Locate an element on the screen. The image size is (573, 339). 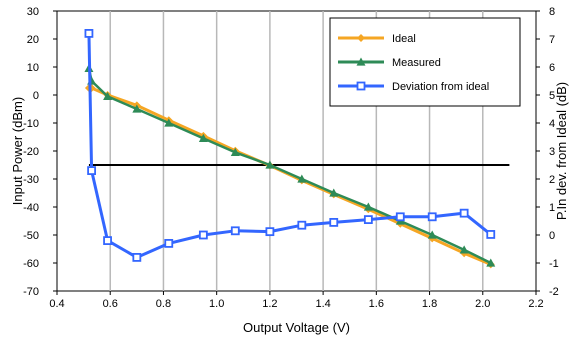
y2-tick-label: 3 is located at coordinates (552, 152).